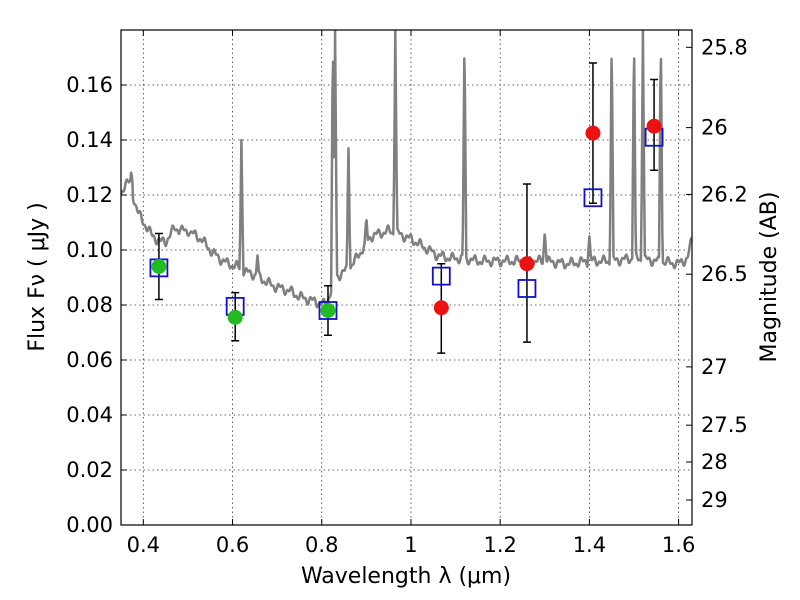 The height and width of the screenshot is (600, 800). I want to click on y-tick-label: 0.12, so click(89, 195).